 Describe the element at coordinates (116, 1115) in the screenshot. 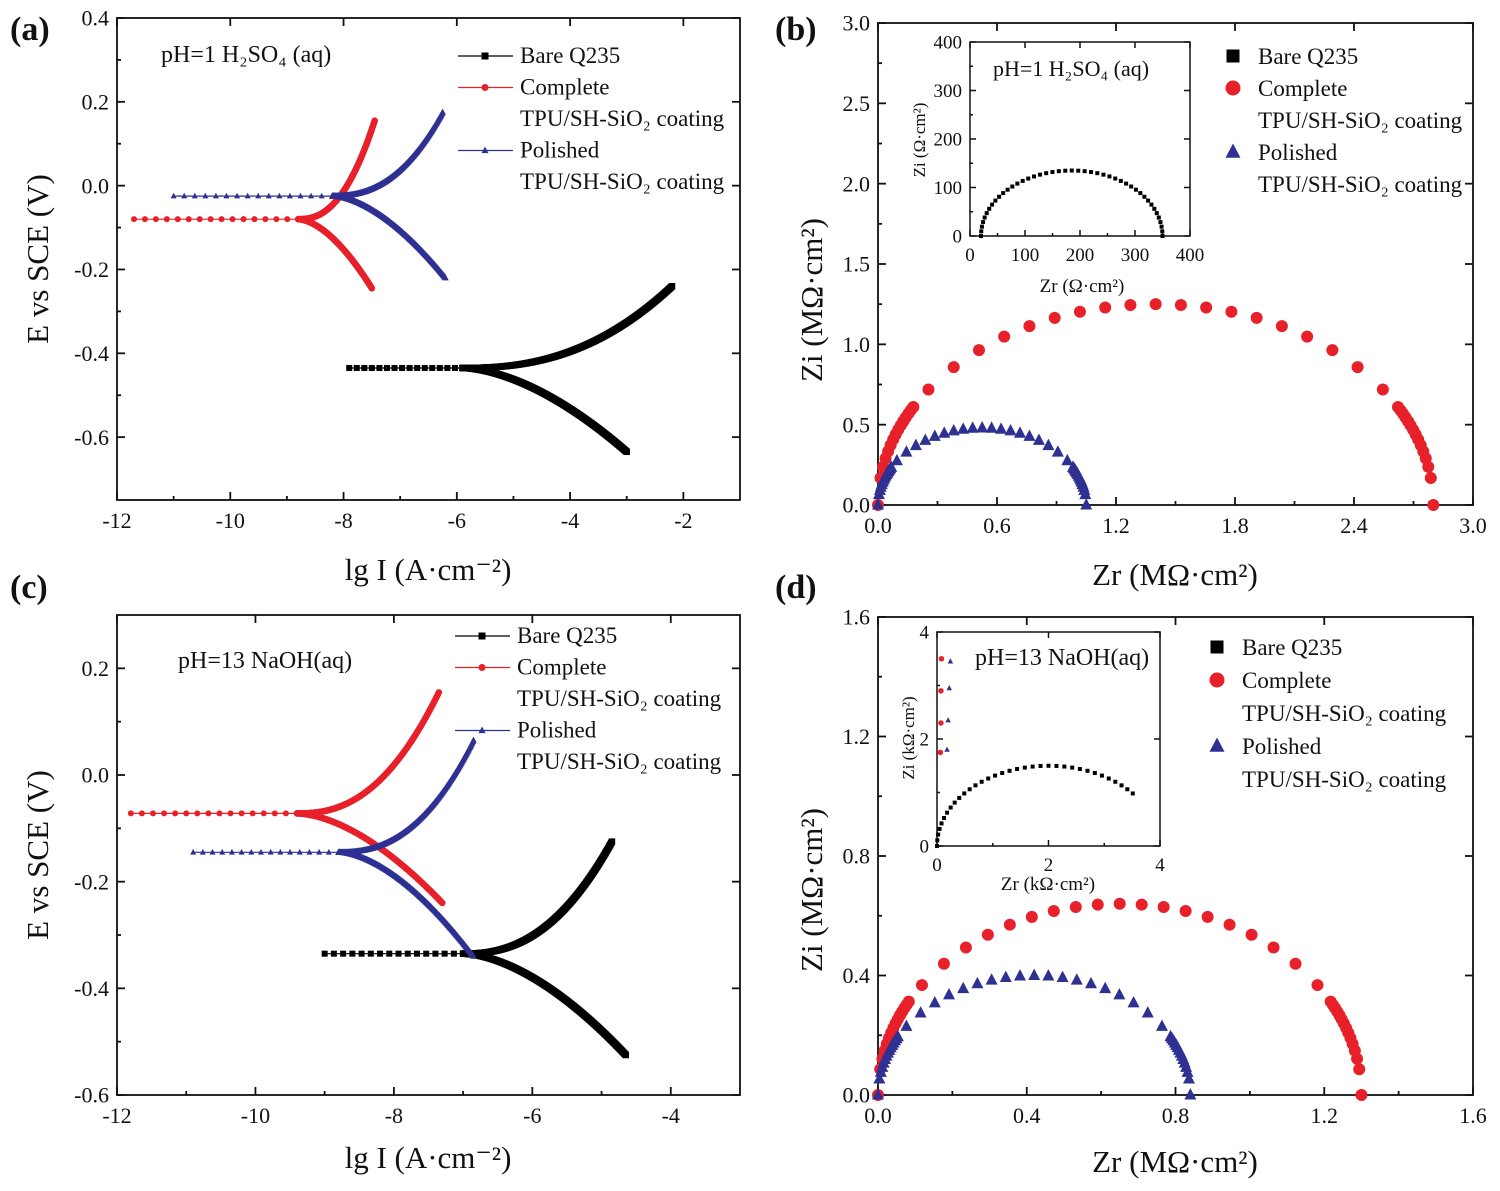

I see `x-tick-label: -12` at that location.